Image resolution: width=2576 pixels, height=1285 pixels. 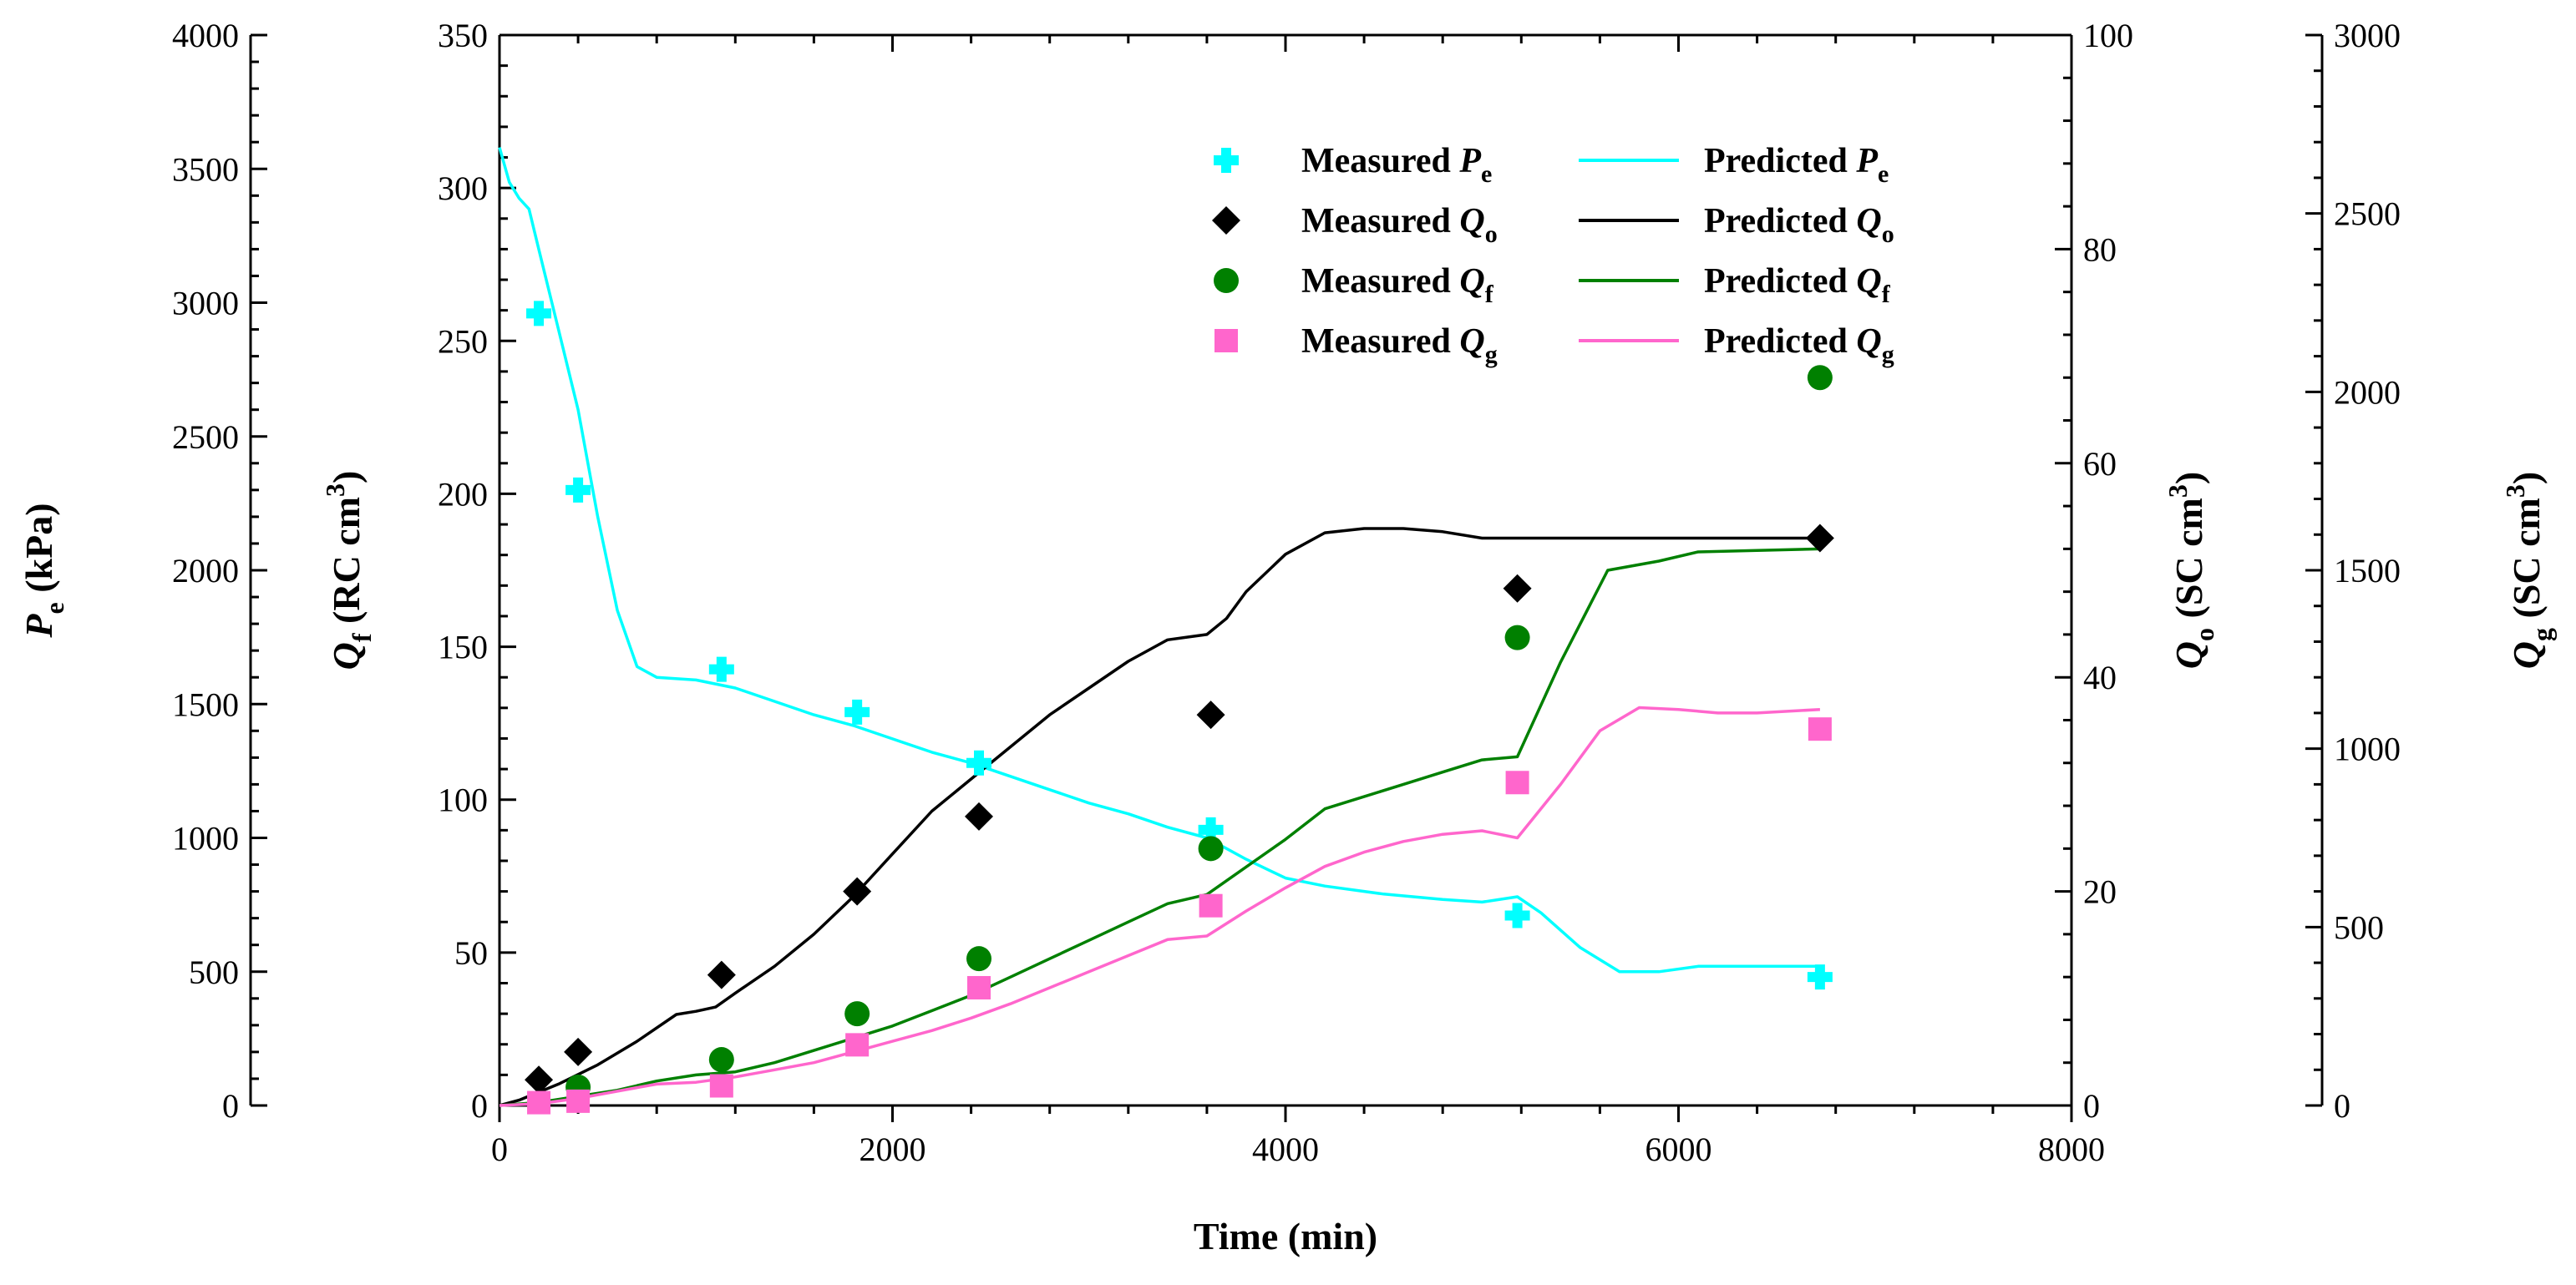 I want to click on qf-tick-label: 150, so click(x=463, y=647).